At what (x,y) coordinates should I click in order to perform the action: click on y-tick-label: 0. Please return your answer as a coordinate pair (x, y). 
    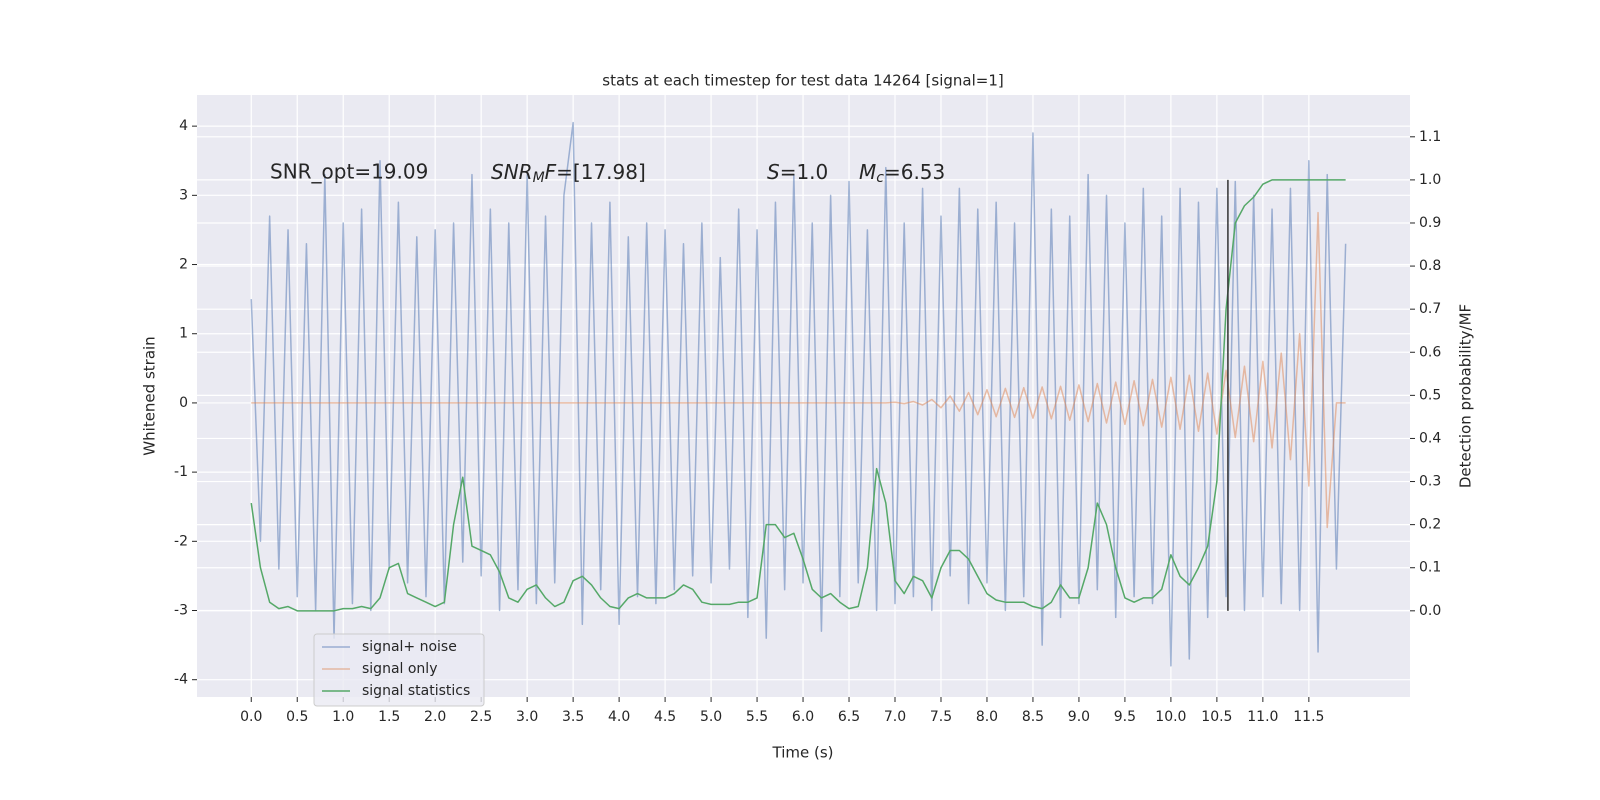
    Looking at the image, I should click on (183, 403).